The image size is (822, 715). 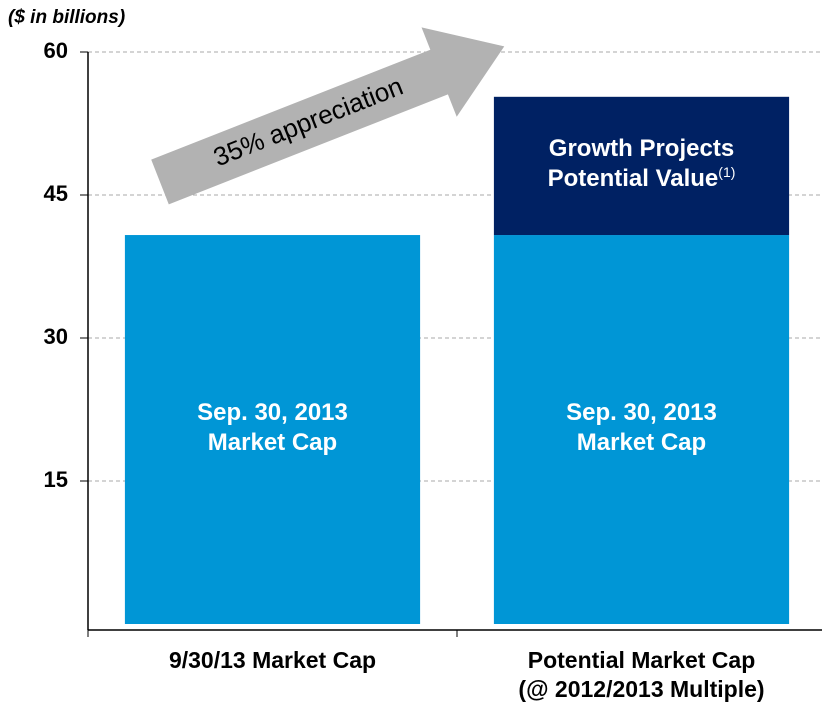 I want to click on subtitle: ($ in billions), so click(x=66, y=17).